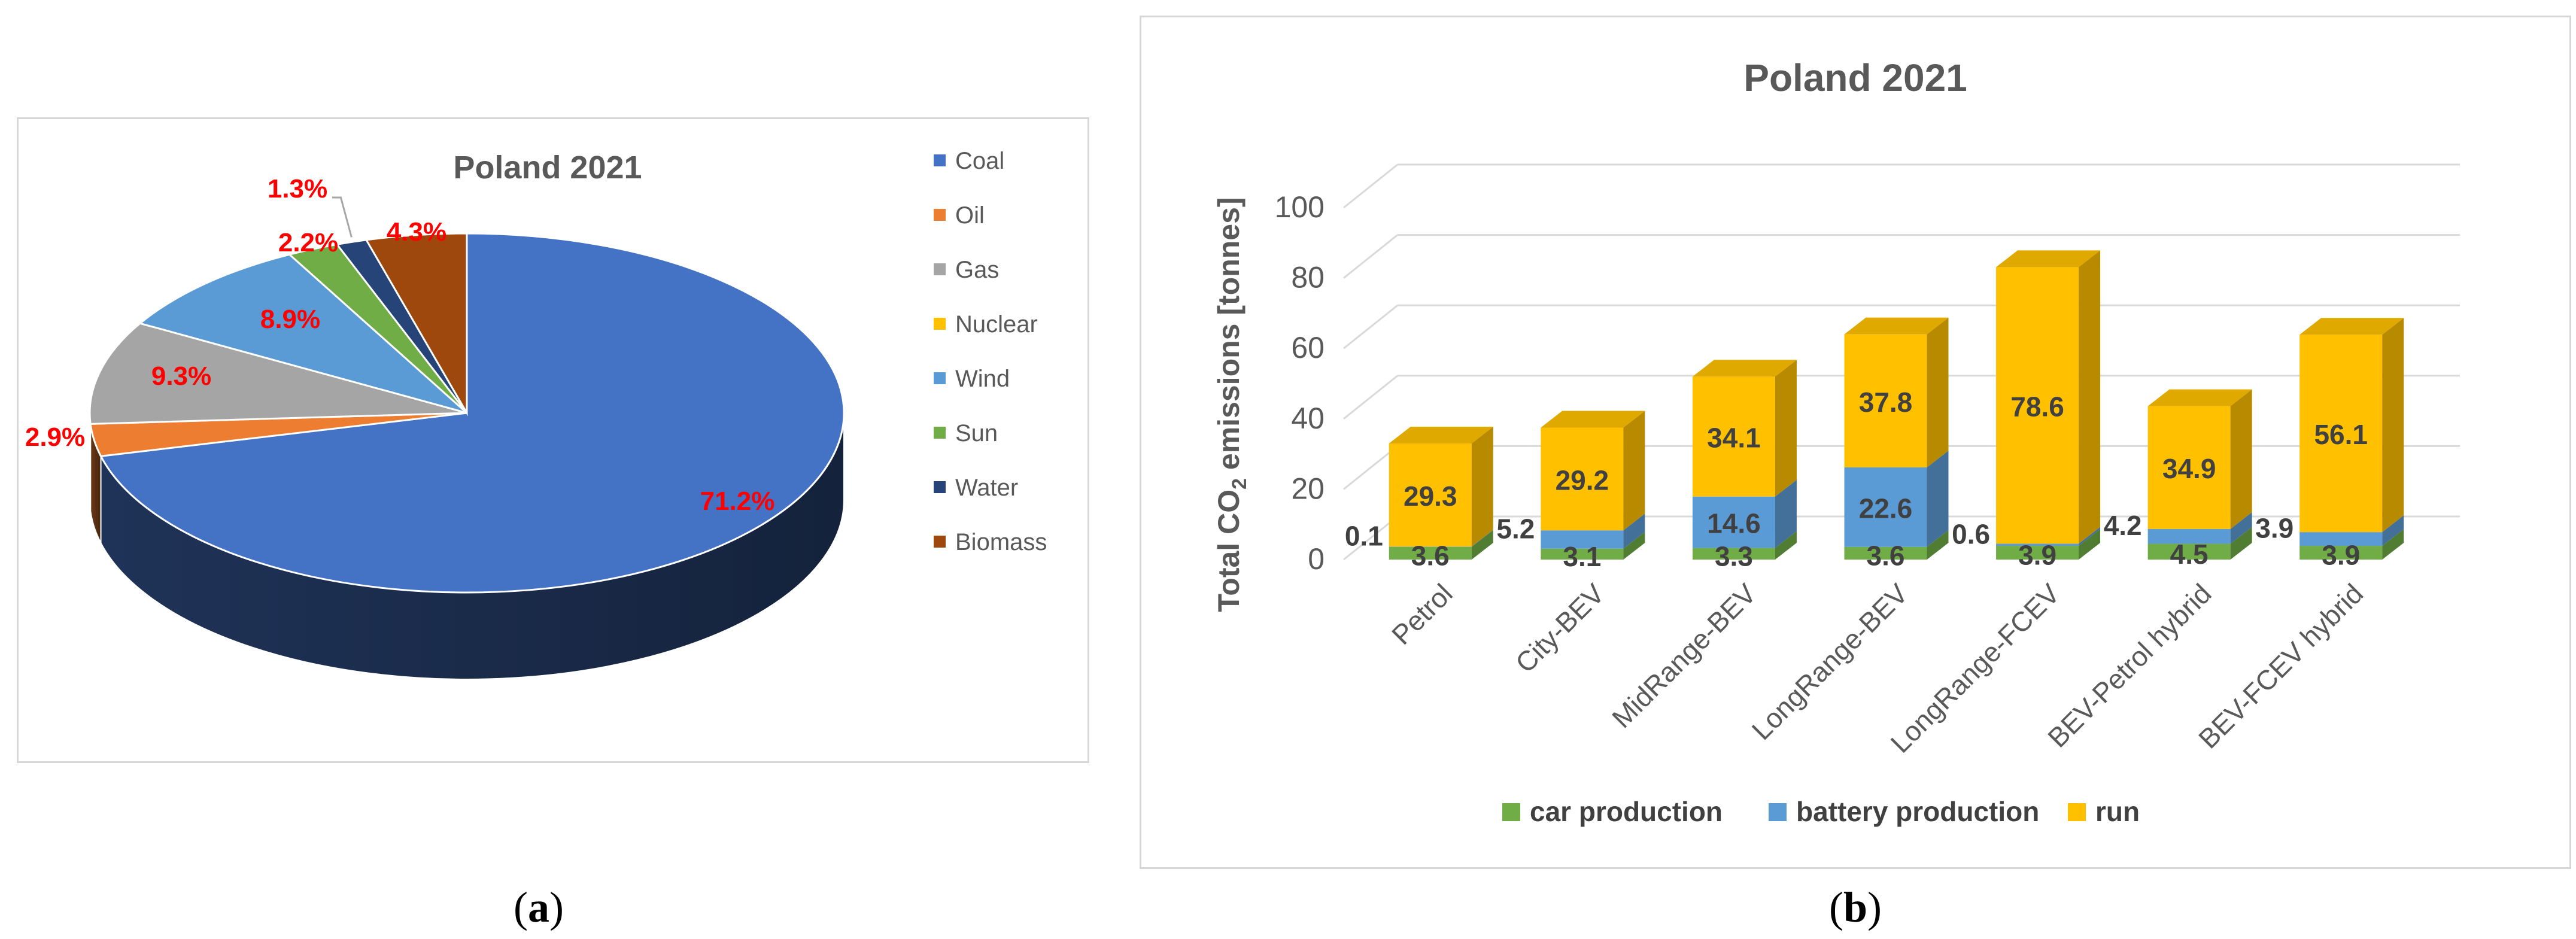  Describe the element at coordinates (2117, 812) in the screenshot. I see `legend-label-run: run` at that location.